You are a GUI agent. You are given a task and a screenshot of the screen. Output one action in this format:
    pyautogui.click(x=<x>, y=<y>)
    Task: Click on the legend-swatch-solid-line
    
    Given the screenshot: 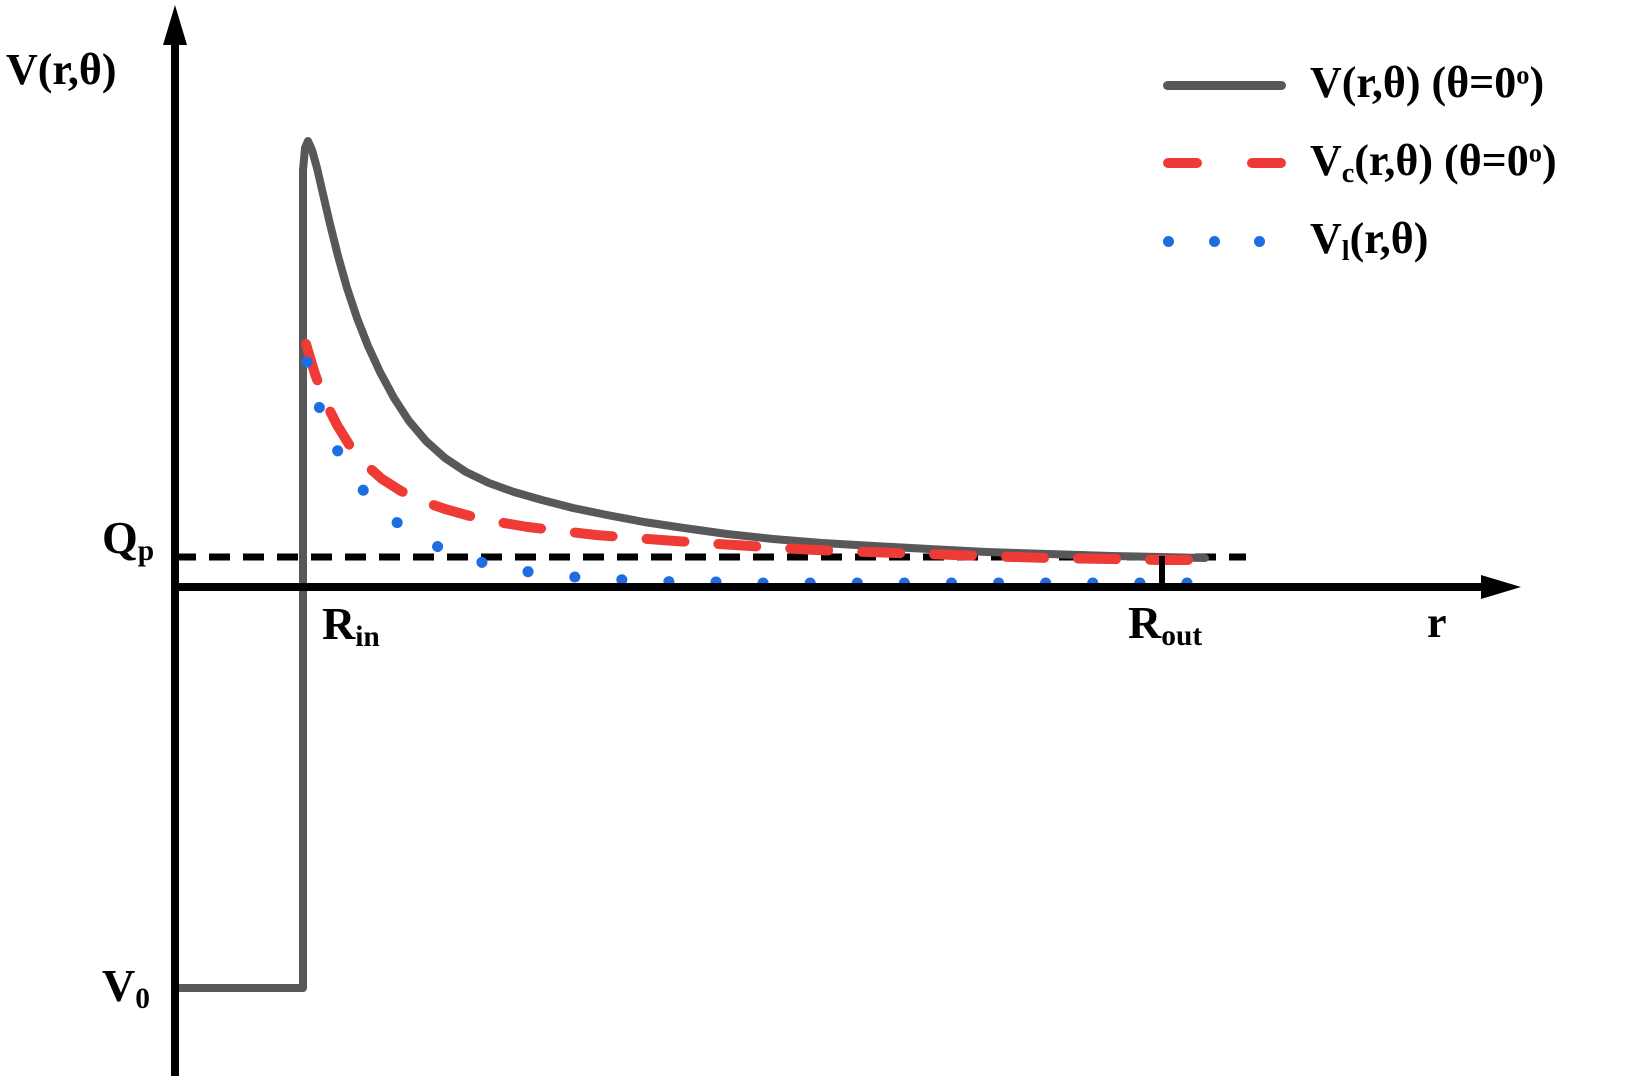 What is the action you would take?
    pyautogui.click(x=1224, y=85)
    